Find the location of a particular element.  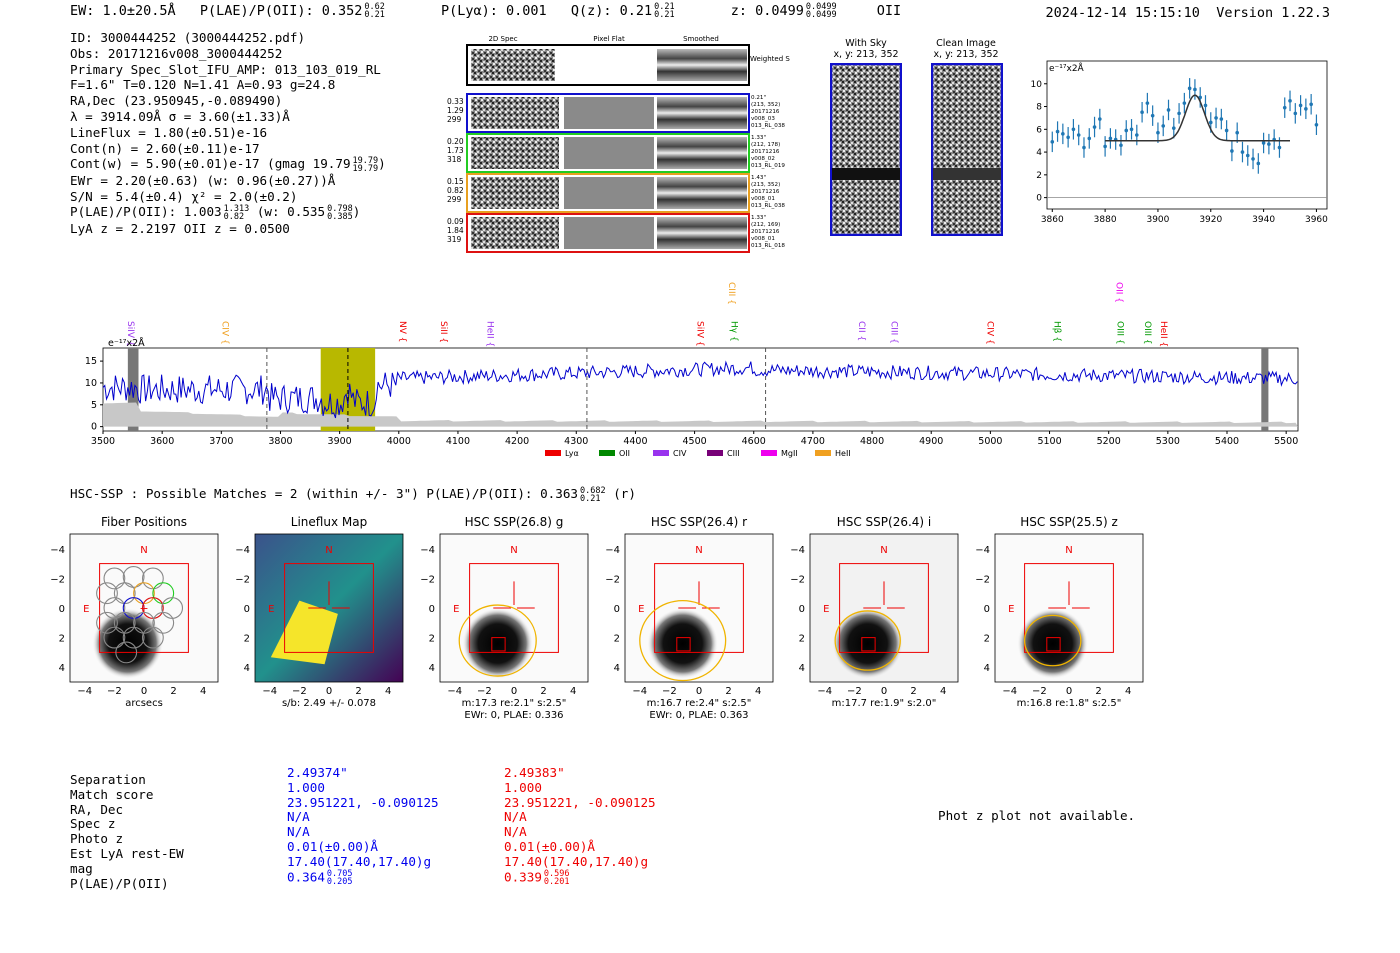

emission-line-label: OIII { is located at coordinates (1120, 333).